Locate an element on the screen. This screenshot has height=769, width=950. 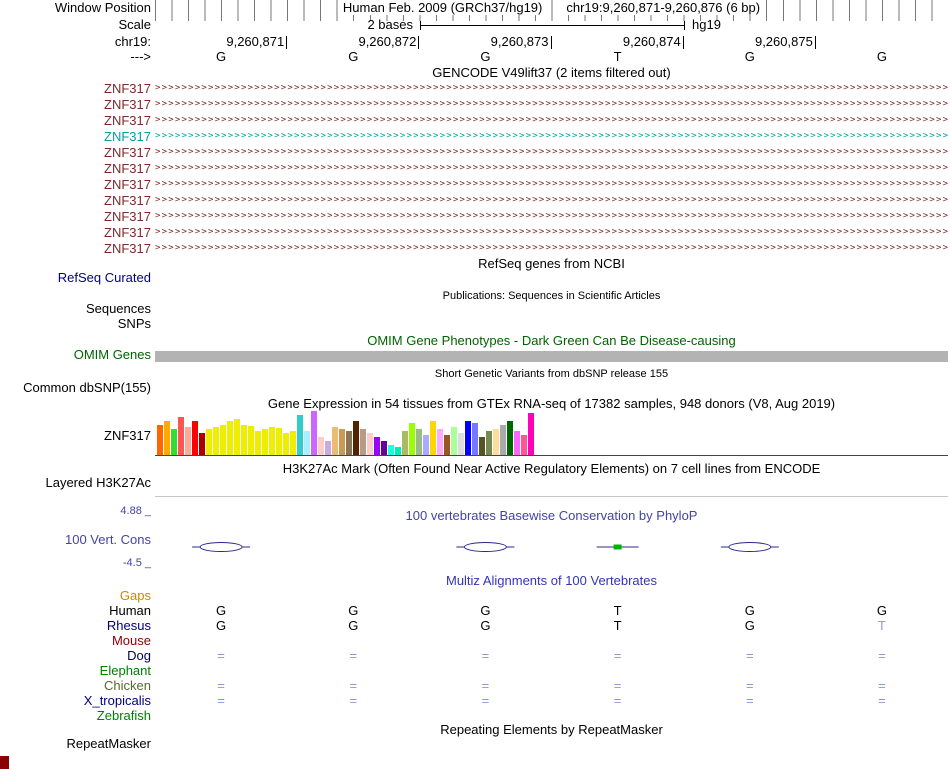
scale-value: 2 bases is located at coordinates (390, 24).